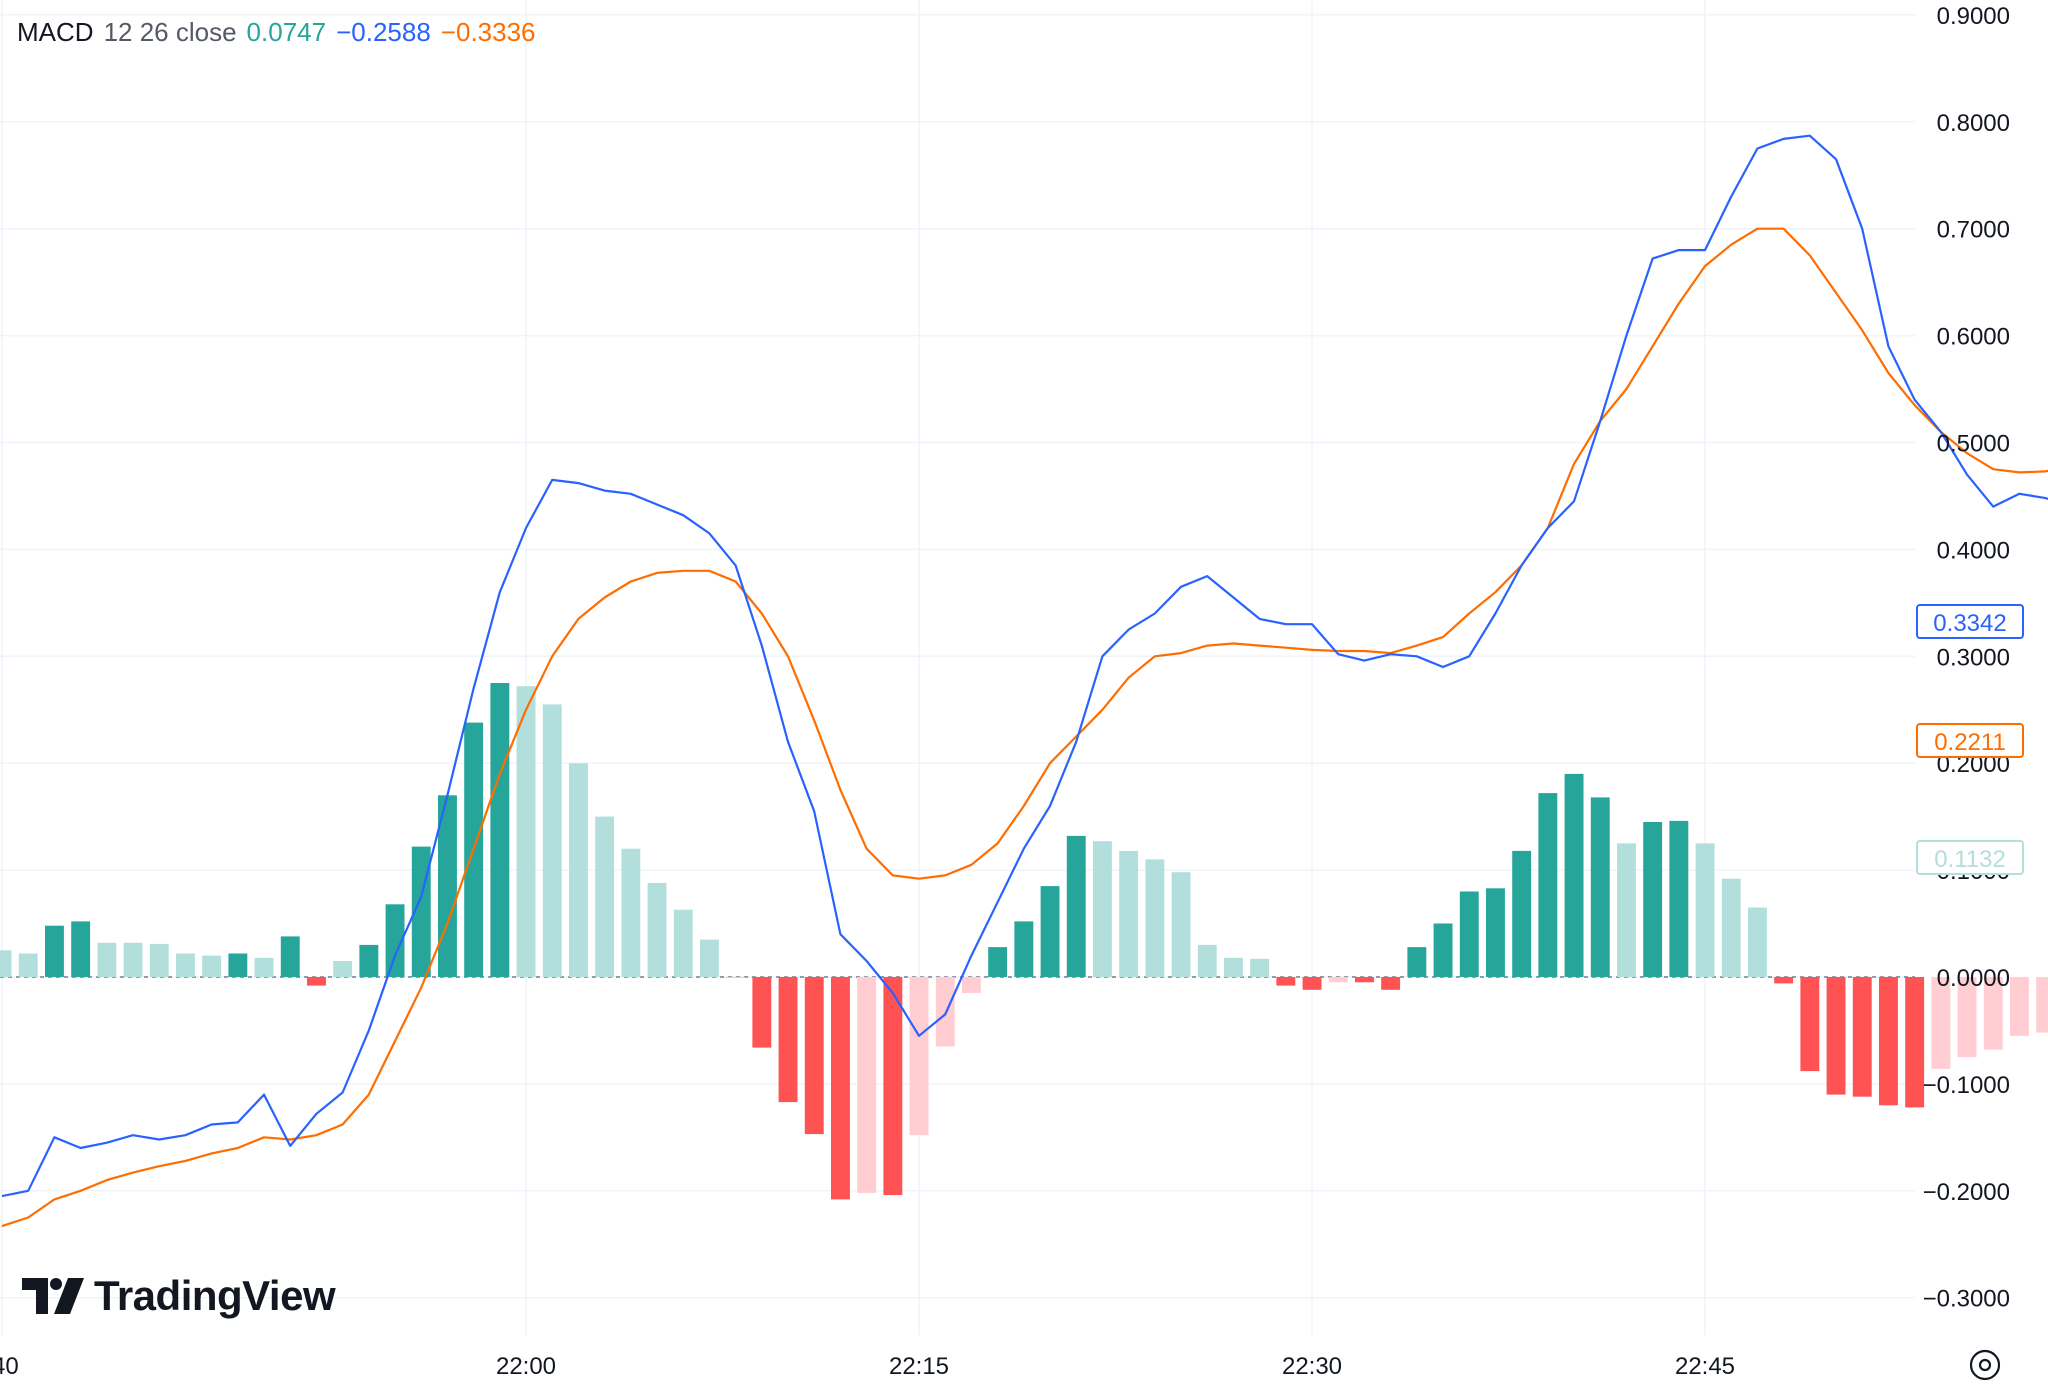  Describe the element at coordinates (281, 32) in the screenshot. I see `indicator-legend: MACD 12 26 close 0.0747 −0.2588 −0.3336` at that location.